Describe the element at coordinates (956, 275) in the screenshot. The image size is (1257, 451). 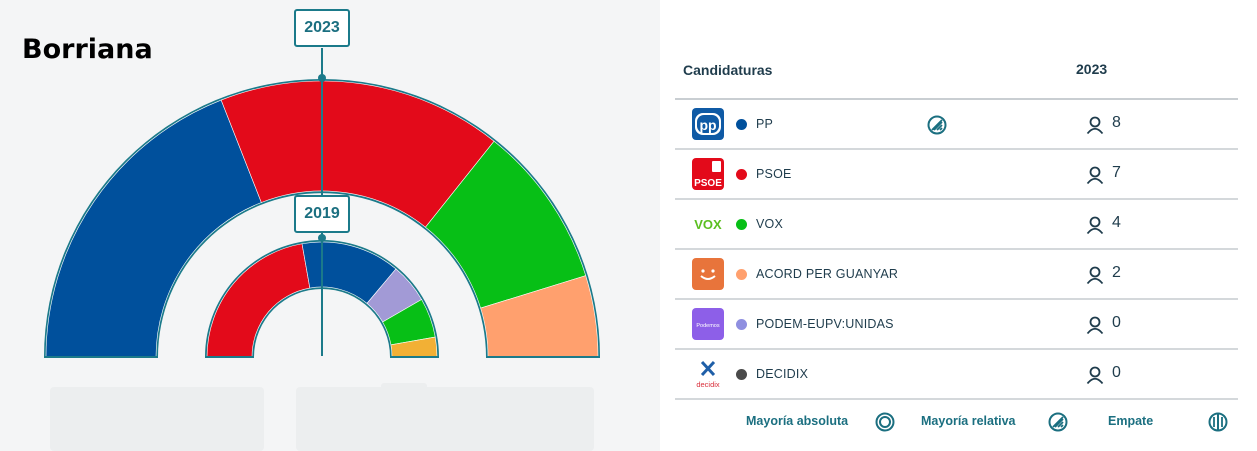
I see `table-row-acord-per-guanyar: ACORD PER GUANYAR 2` at that location.